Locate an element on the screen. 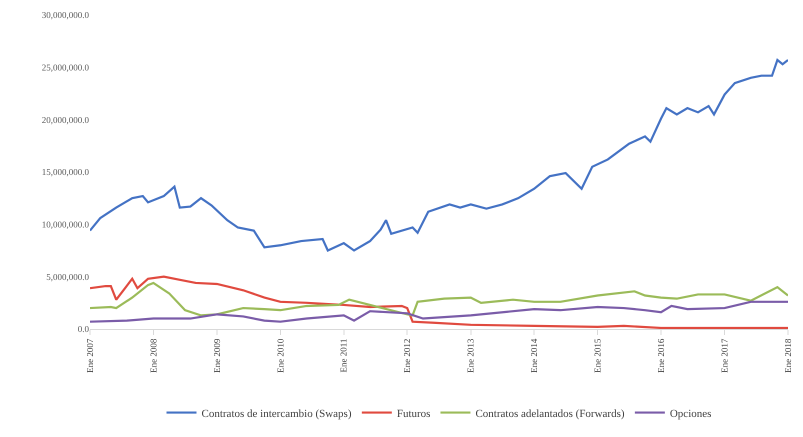 This screenshot has height=437, width=803. legend-label: Contratos adelantados (Forwards) is located at coordinates (550, 414).